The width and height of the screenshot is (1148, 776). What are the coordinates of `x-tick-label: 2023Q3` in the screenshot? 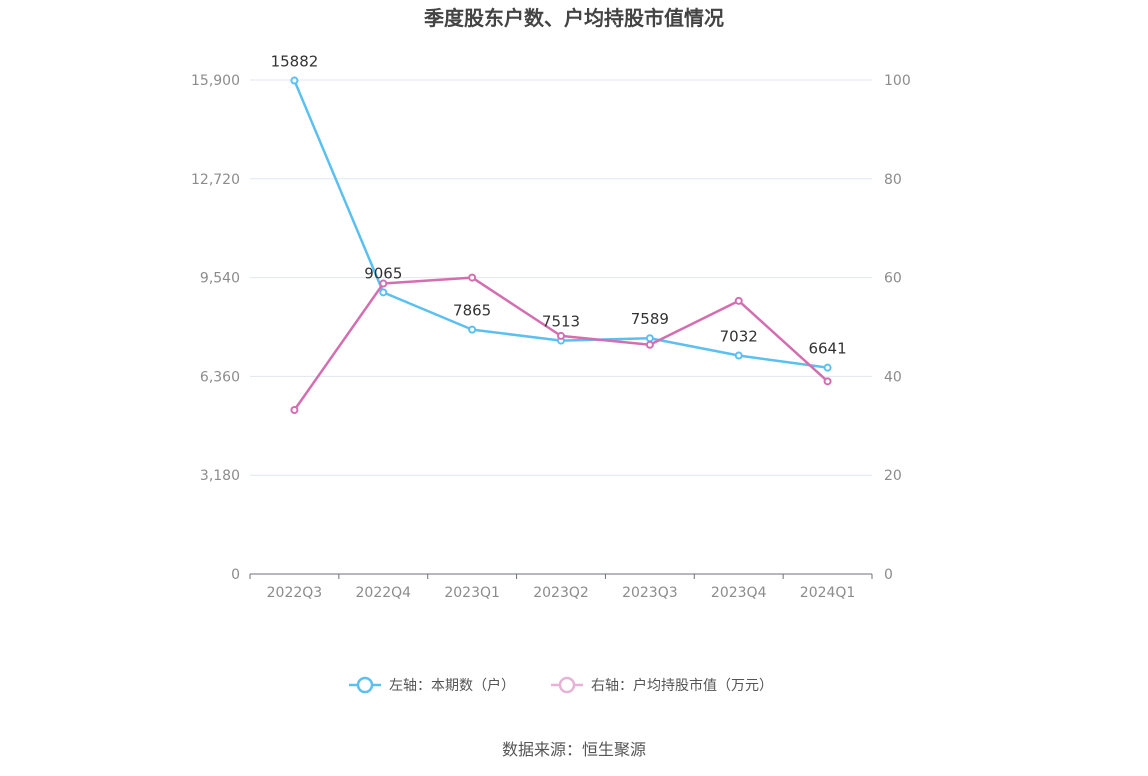 It's located at (650, 593).